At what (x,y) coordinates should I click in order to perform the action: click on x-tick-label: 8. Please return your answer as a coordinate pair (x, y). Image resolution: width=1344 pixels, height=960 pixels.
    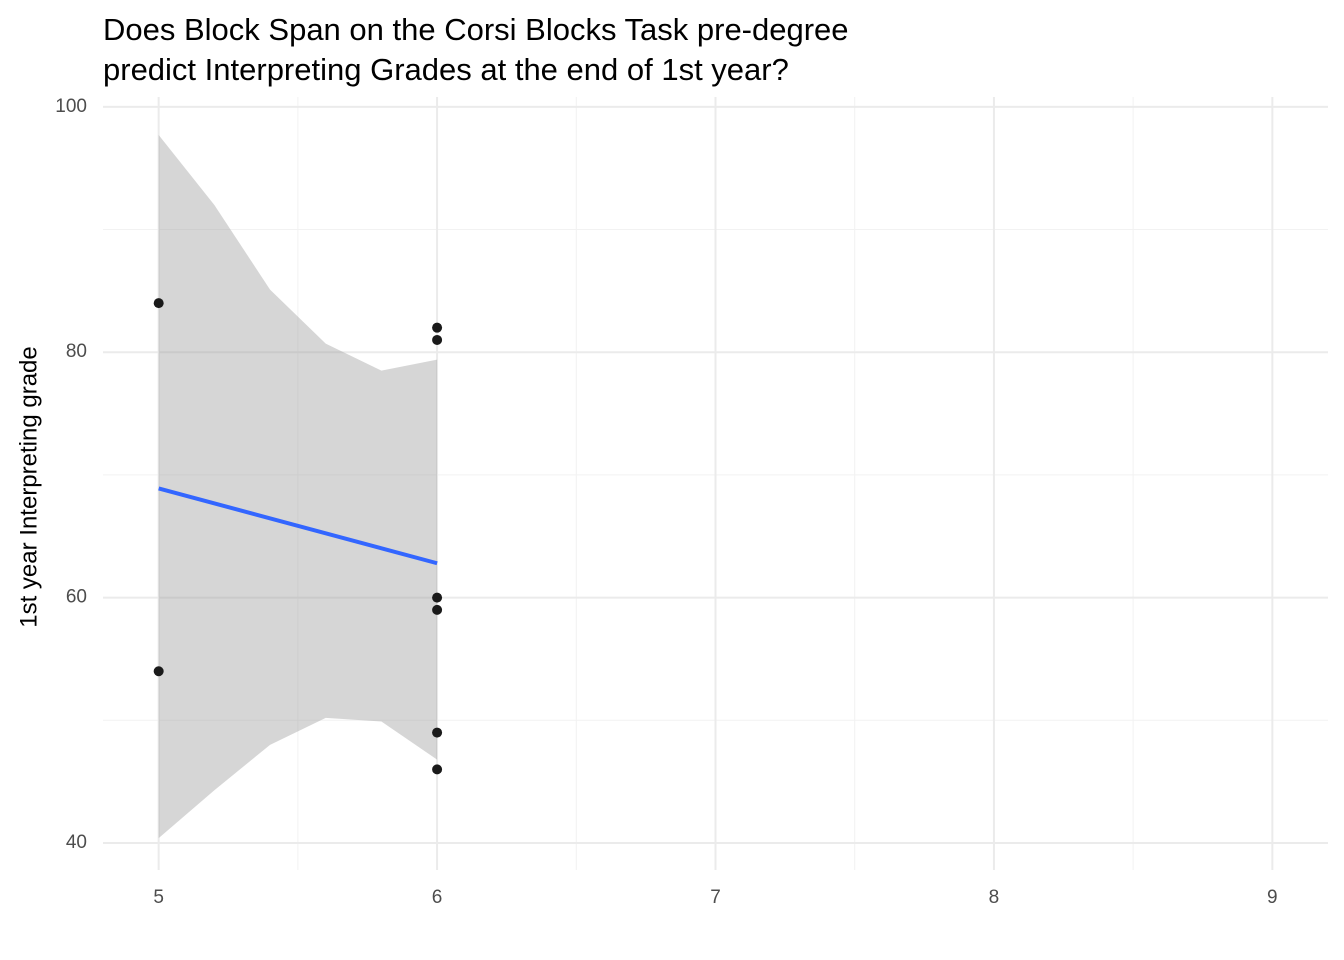
    Looking at the image, I should click on (994, 897).